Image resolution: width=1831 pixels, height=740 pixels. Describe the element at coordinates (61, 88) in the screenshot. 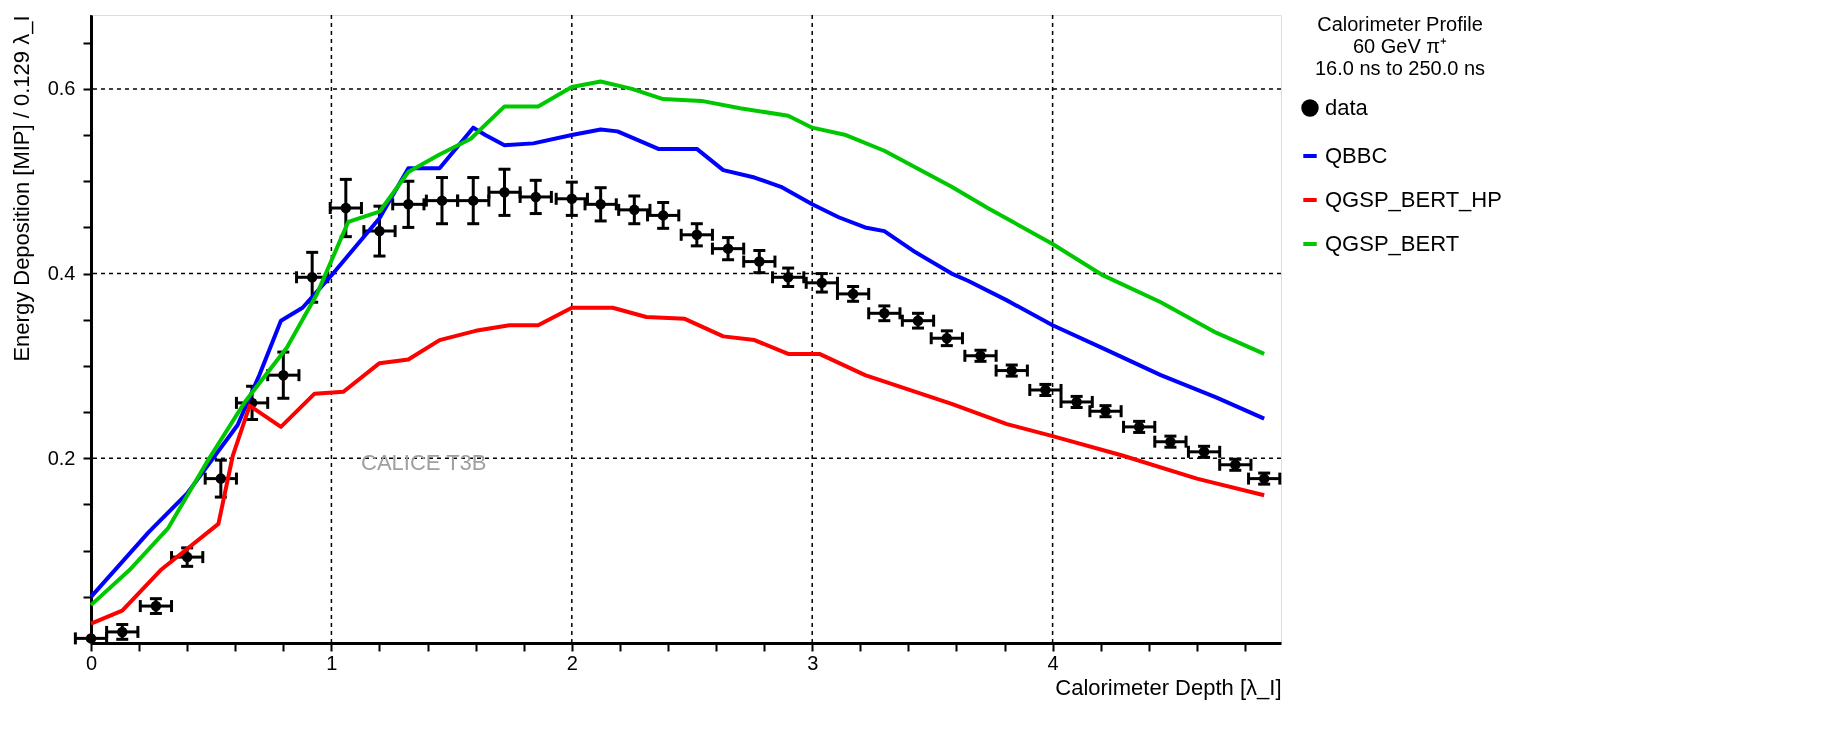

I see `y-tick-label: 0.6` at that location.